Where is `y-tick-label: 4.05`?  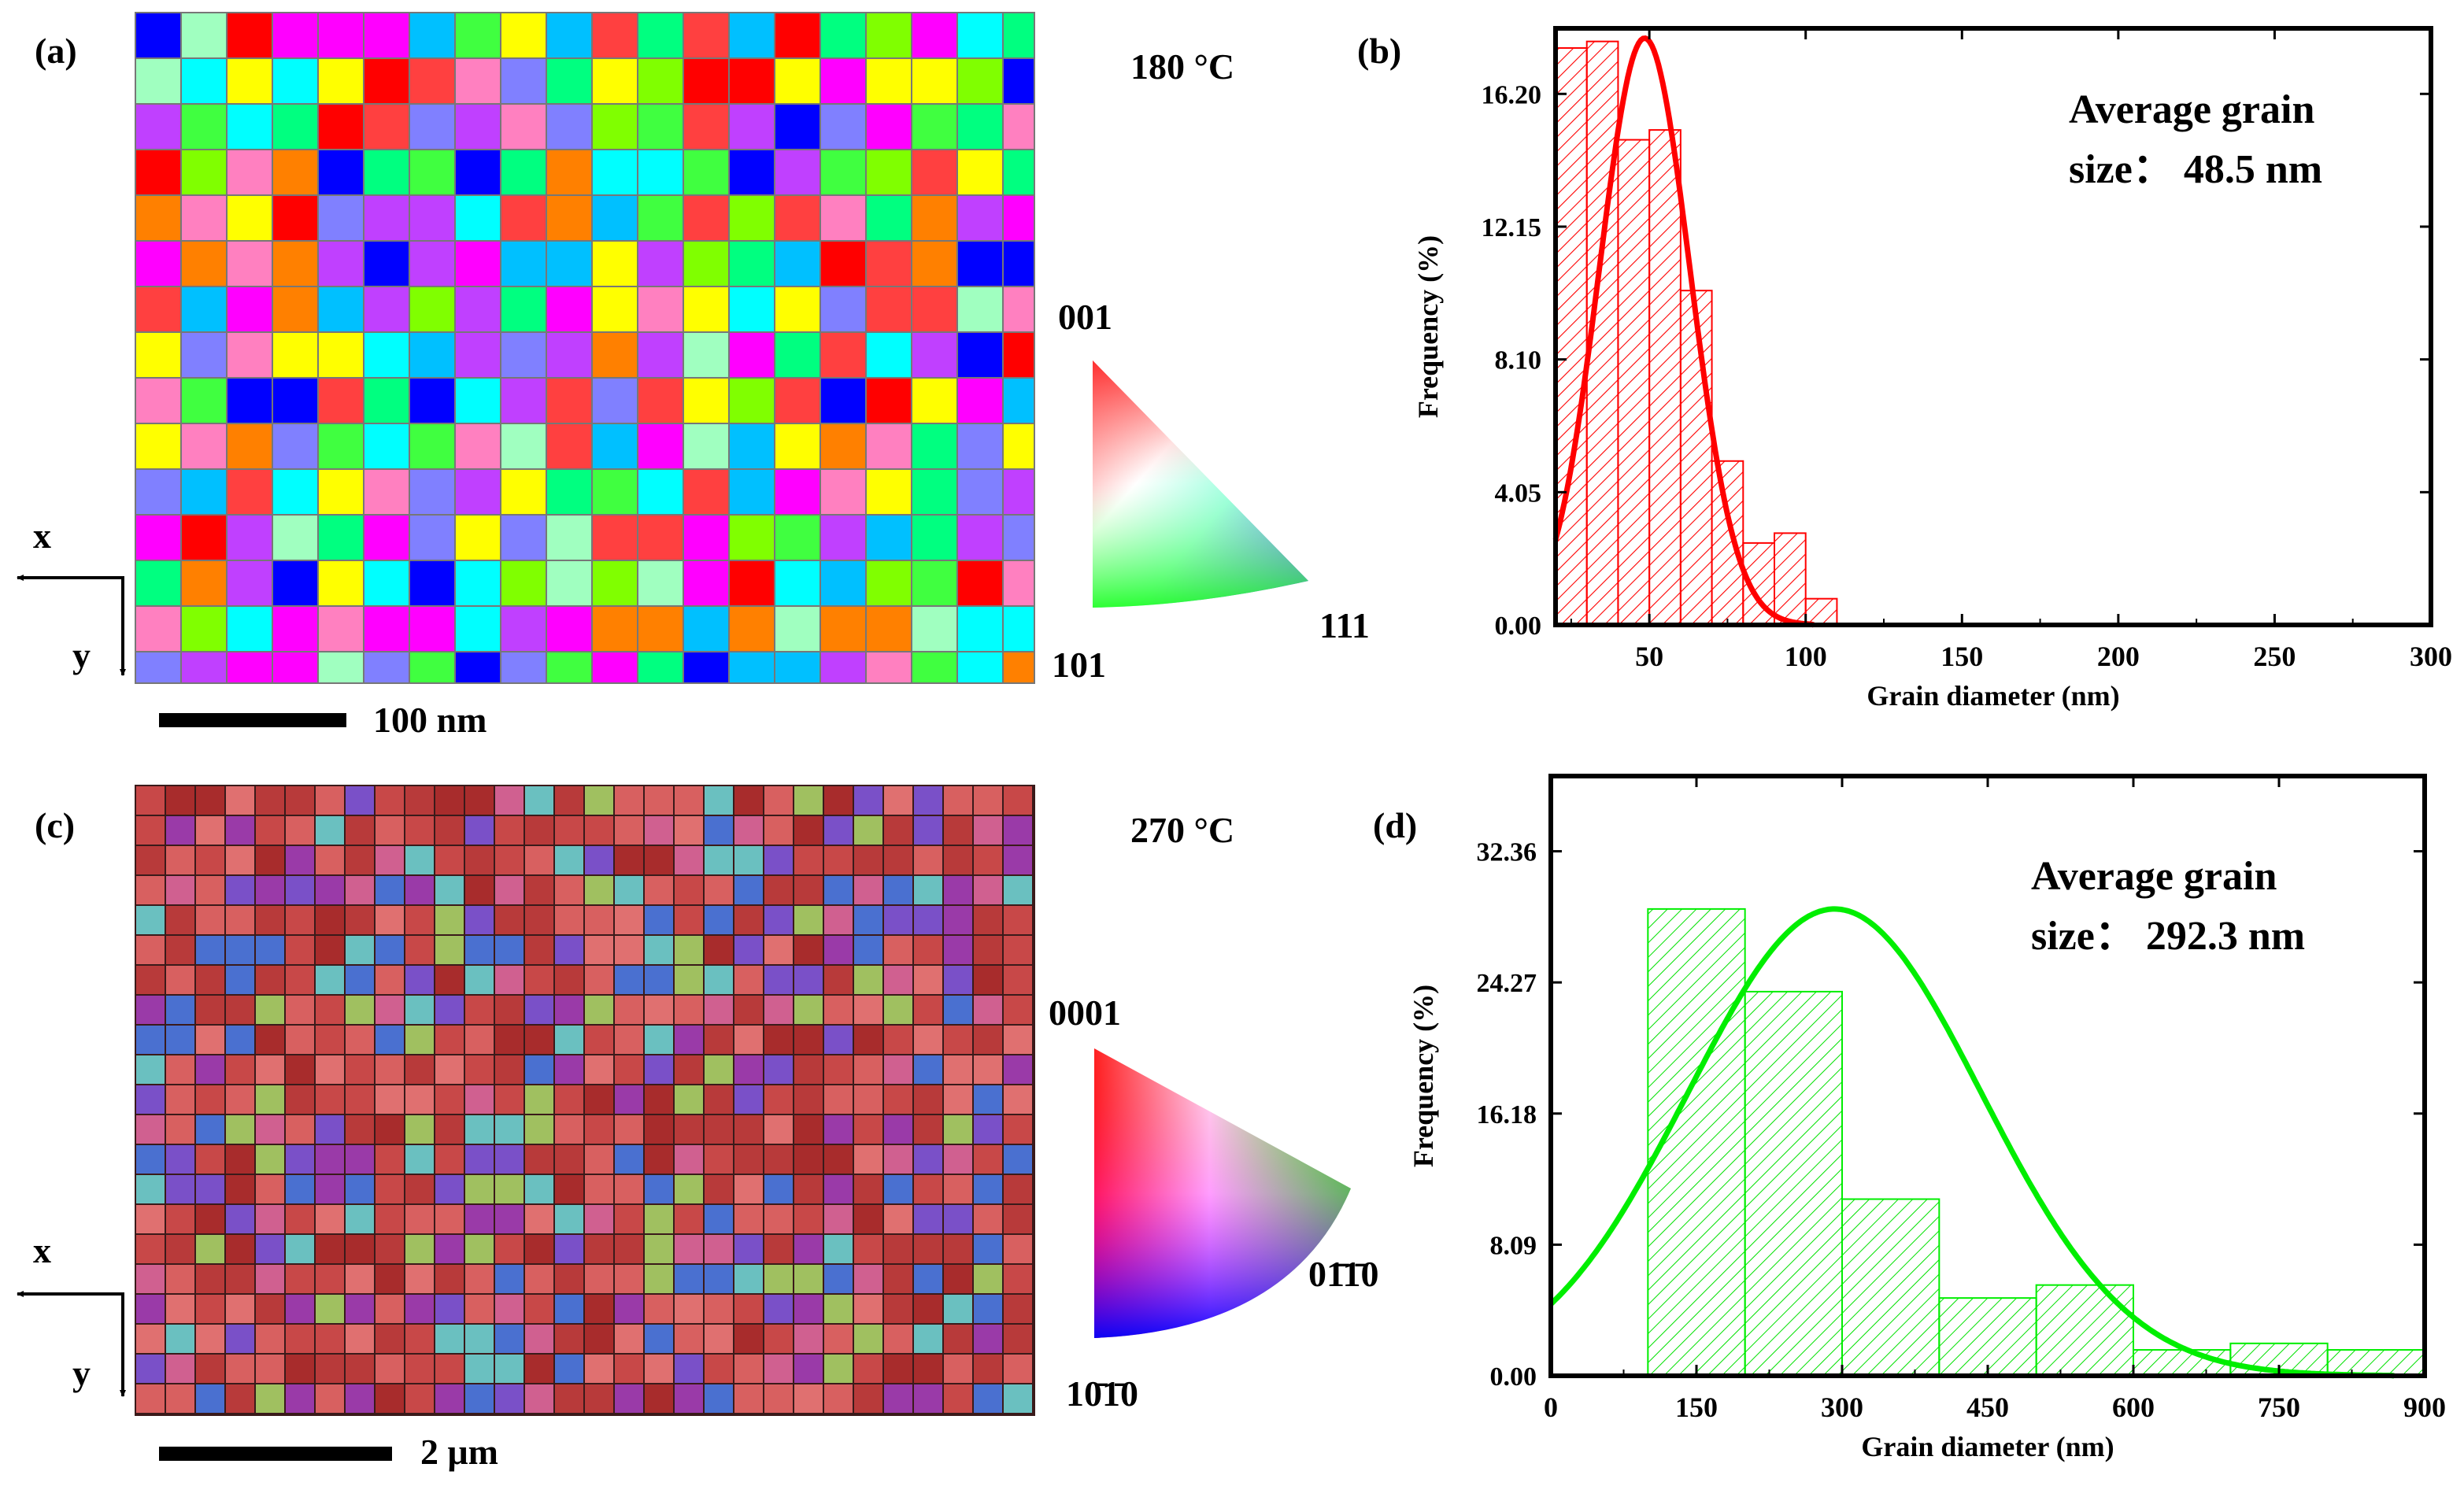
y-tick-label: 4.05 is located at coordinates (1518, 493).